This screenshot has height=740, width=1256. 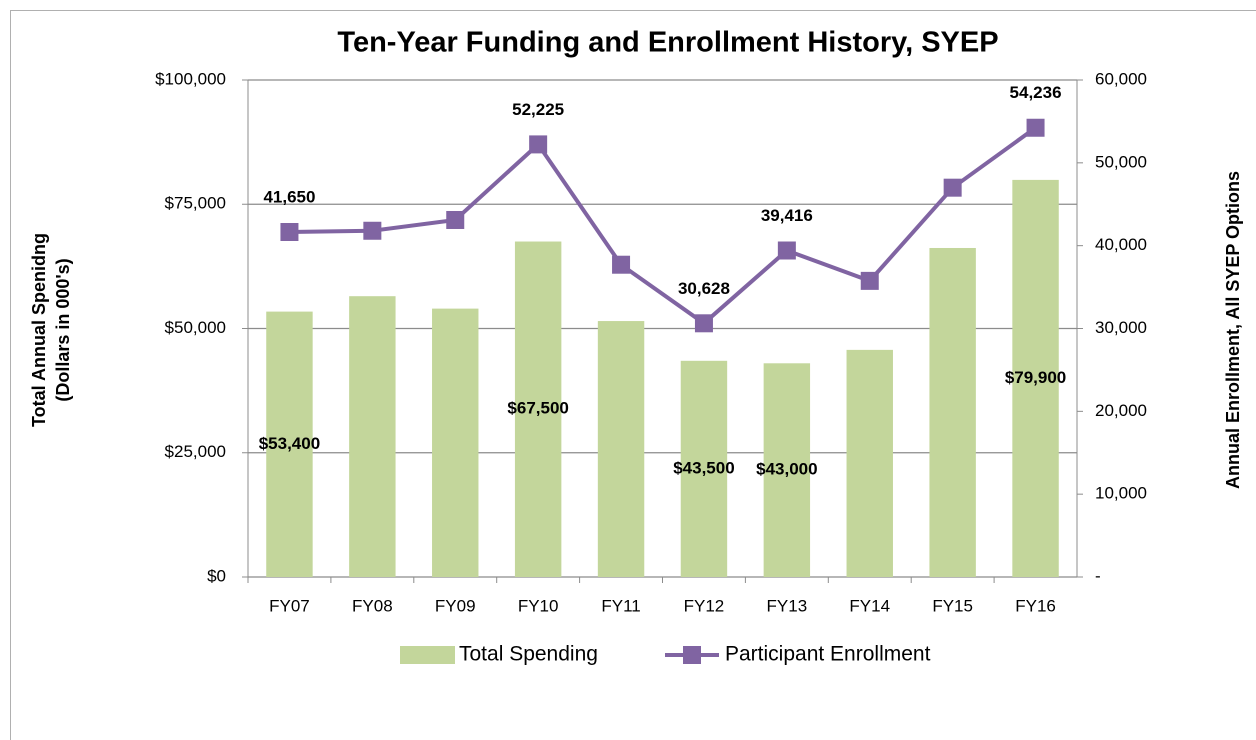 What do you see at coordinates (195, 451) in the screenshot?
I see `y-tick-label: $25,000` at bounding box center [195, 451].